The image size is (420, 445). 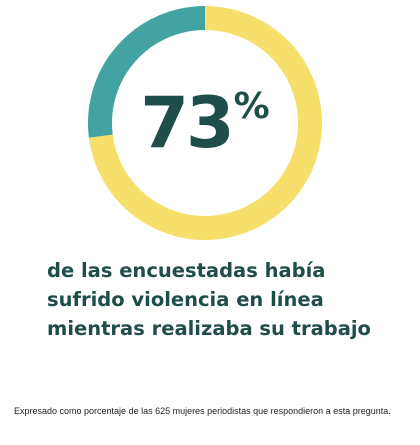 What do you see at coordinates (251, 106) in the screenshot?
I see `center-value-unit: %` at bounding box center [251, 106].